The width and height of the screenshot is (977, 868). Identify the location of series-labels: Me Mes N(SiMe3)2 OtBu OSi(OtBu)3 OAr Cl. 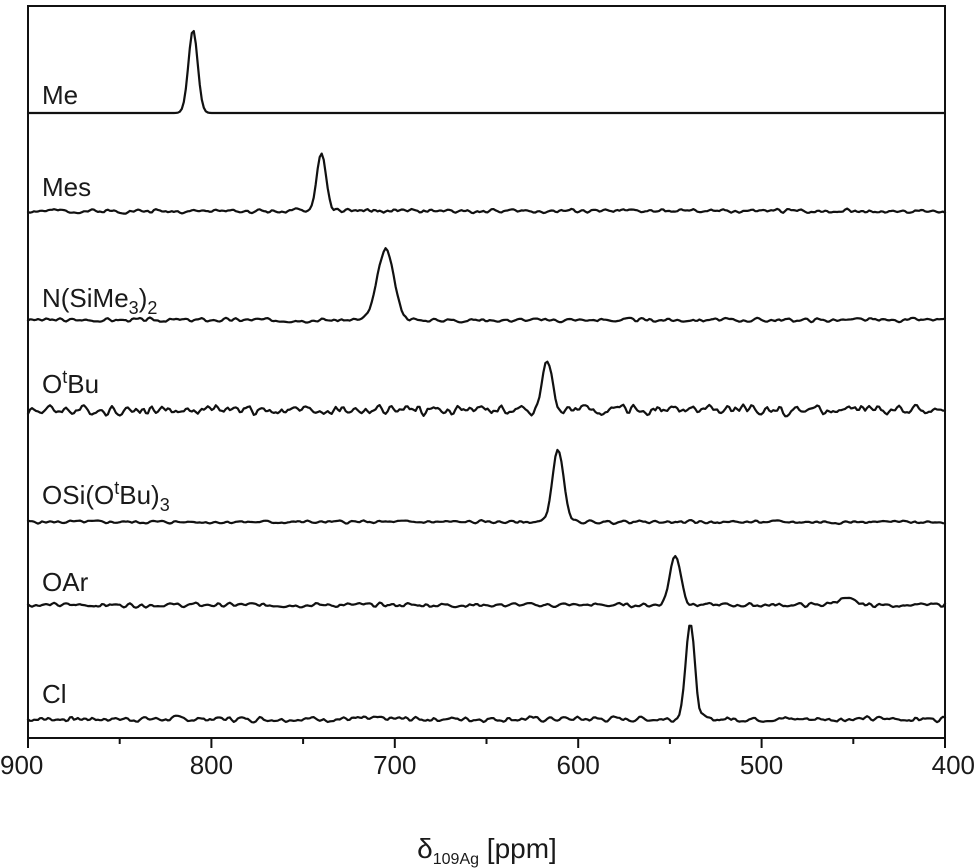
(106, 394).